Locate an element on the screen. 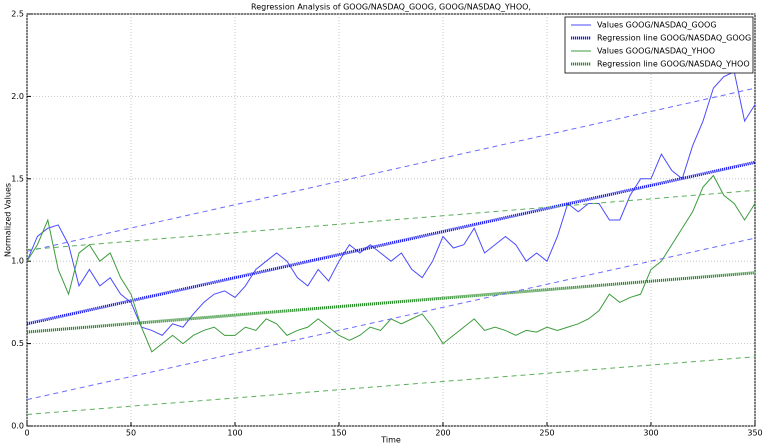 This screenshot has height=445, width=768. y-tick-label: 2.0 is located at coordinates (17, 96).